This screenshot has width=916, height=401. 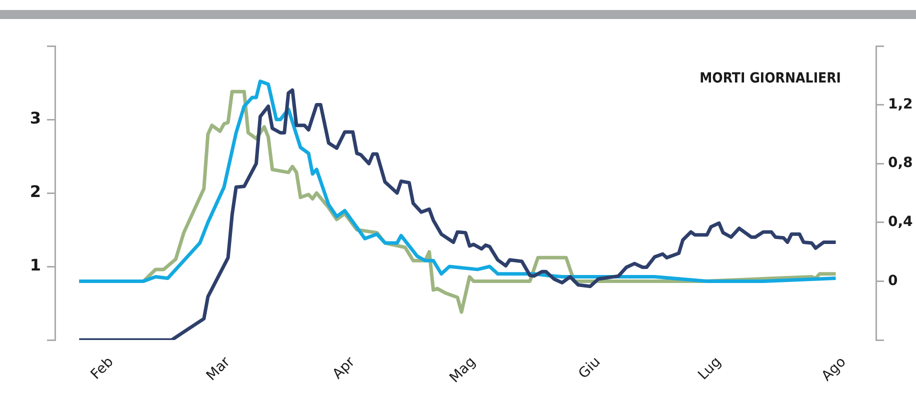 I want to click on x-tick-label: Mar, so click(x=218, y=369).